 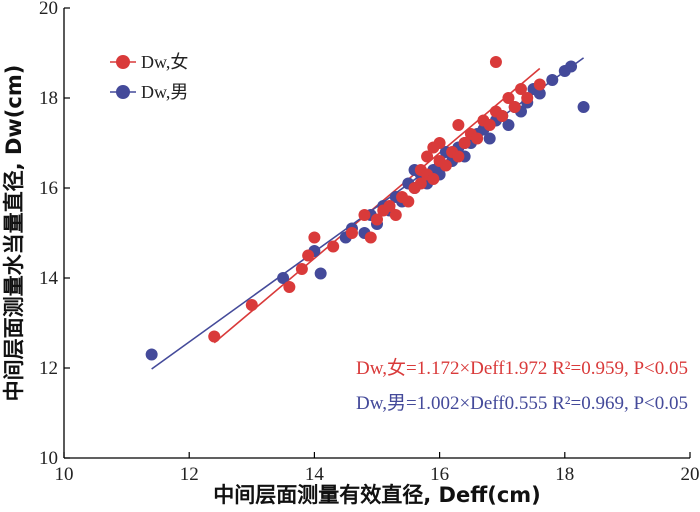 I want to click on x-axis-title: 中间层面测量有效直径, Deff(cm), so click(x=377, y=495).